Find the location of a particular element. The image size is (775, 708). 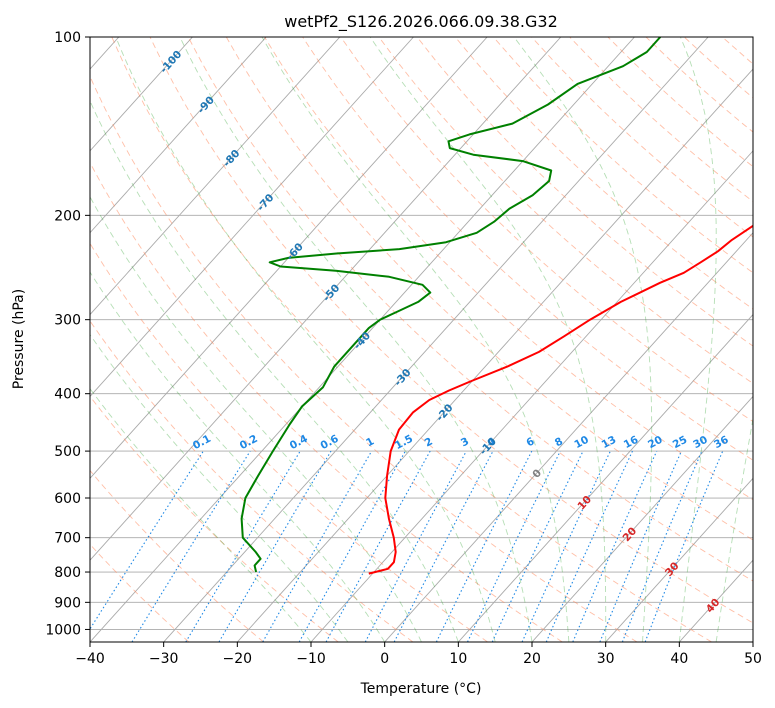

y-tick-label: 1000 is located at coordinates (63, 630).